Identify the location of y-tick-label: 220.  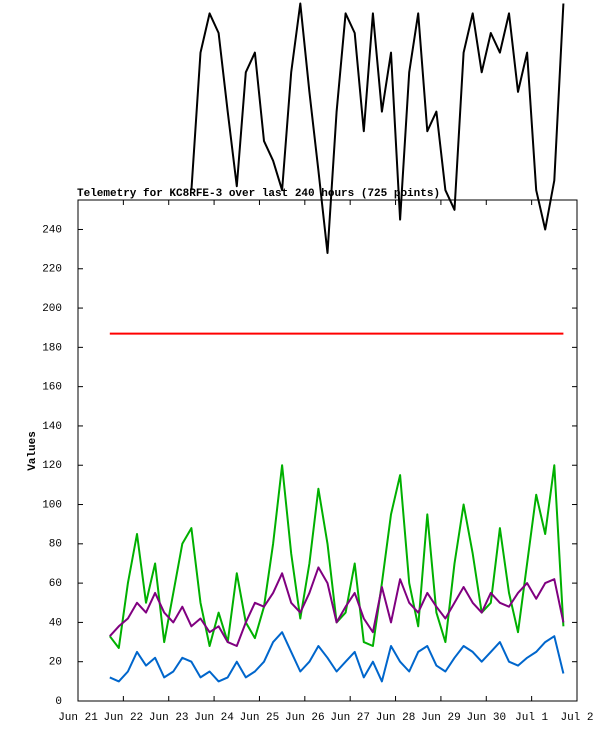
(52, 270).